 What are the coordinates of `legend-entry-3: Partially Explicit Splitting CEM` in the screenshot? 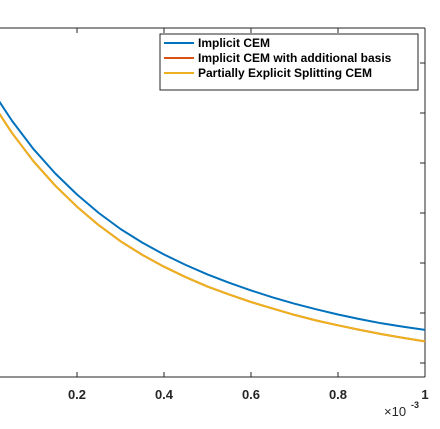 It's located at (285, 73).